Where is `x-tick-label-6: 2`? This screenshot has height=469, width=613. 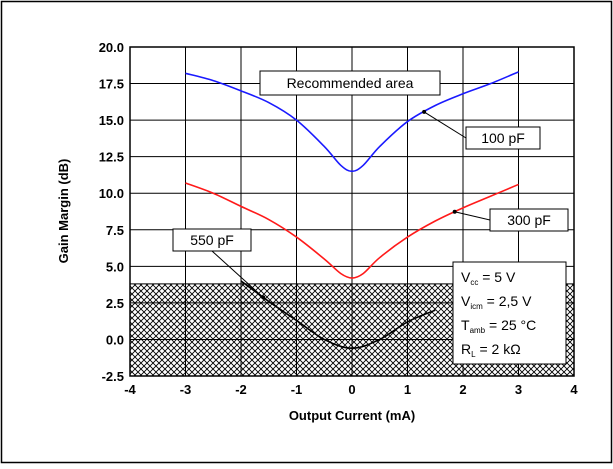
x-tick-label-6: 2 is located at coordinates (462, 389).